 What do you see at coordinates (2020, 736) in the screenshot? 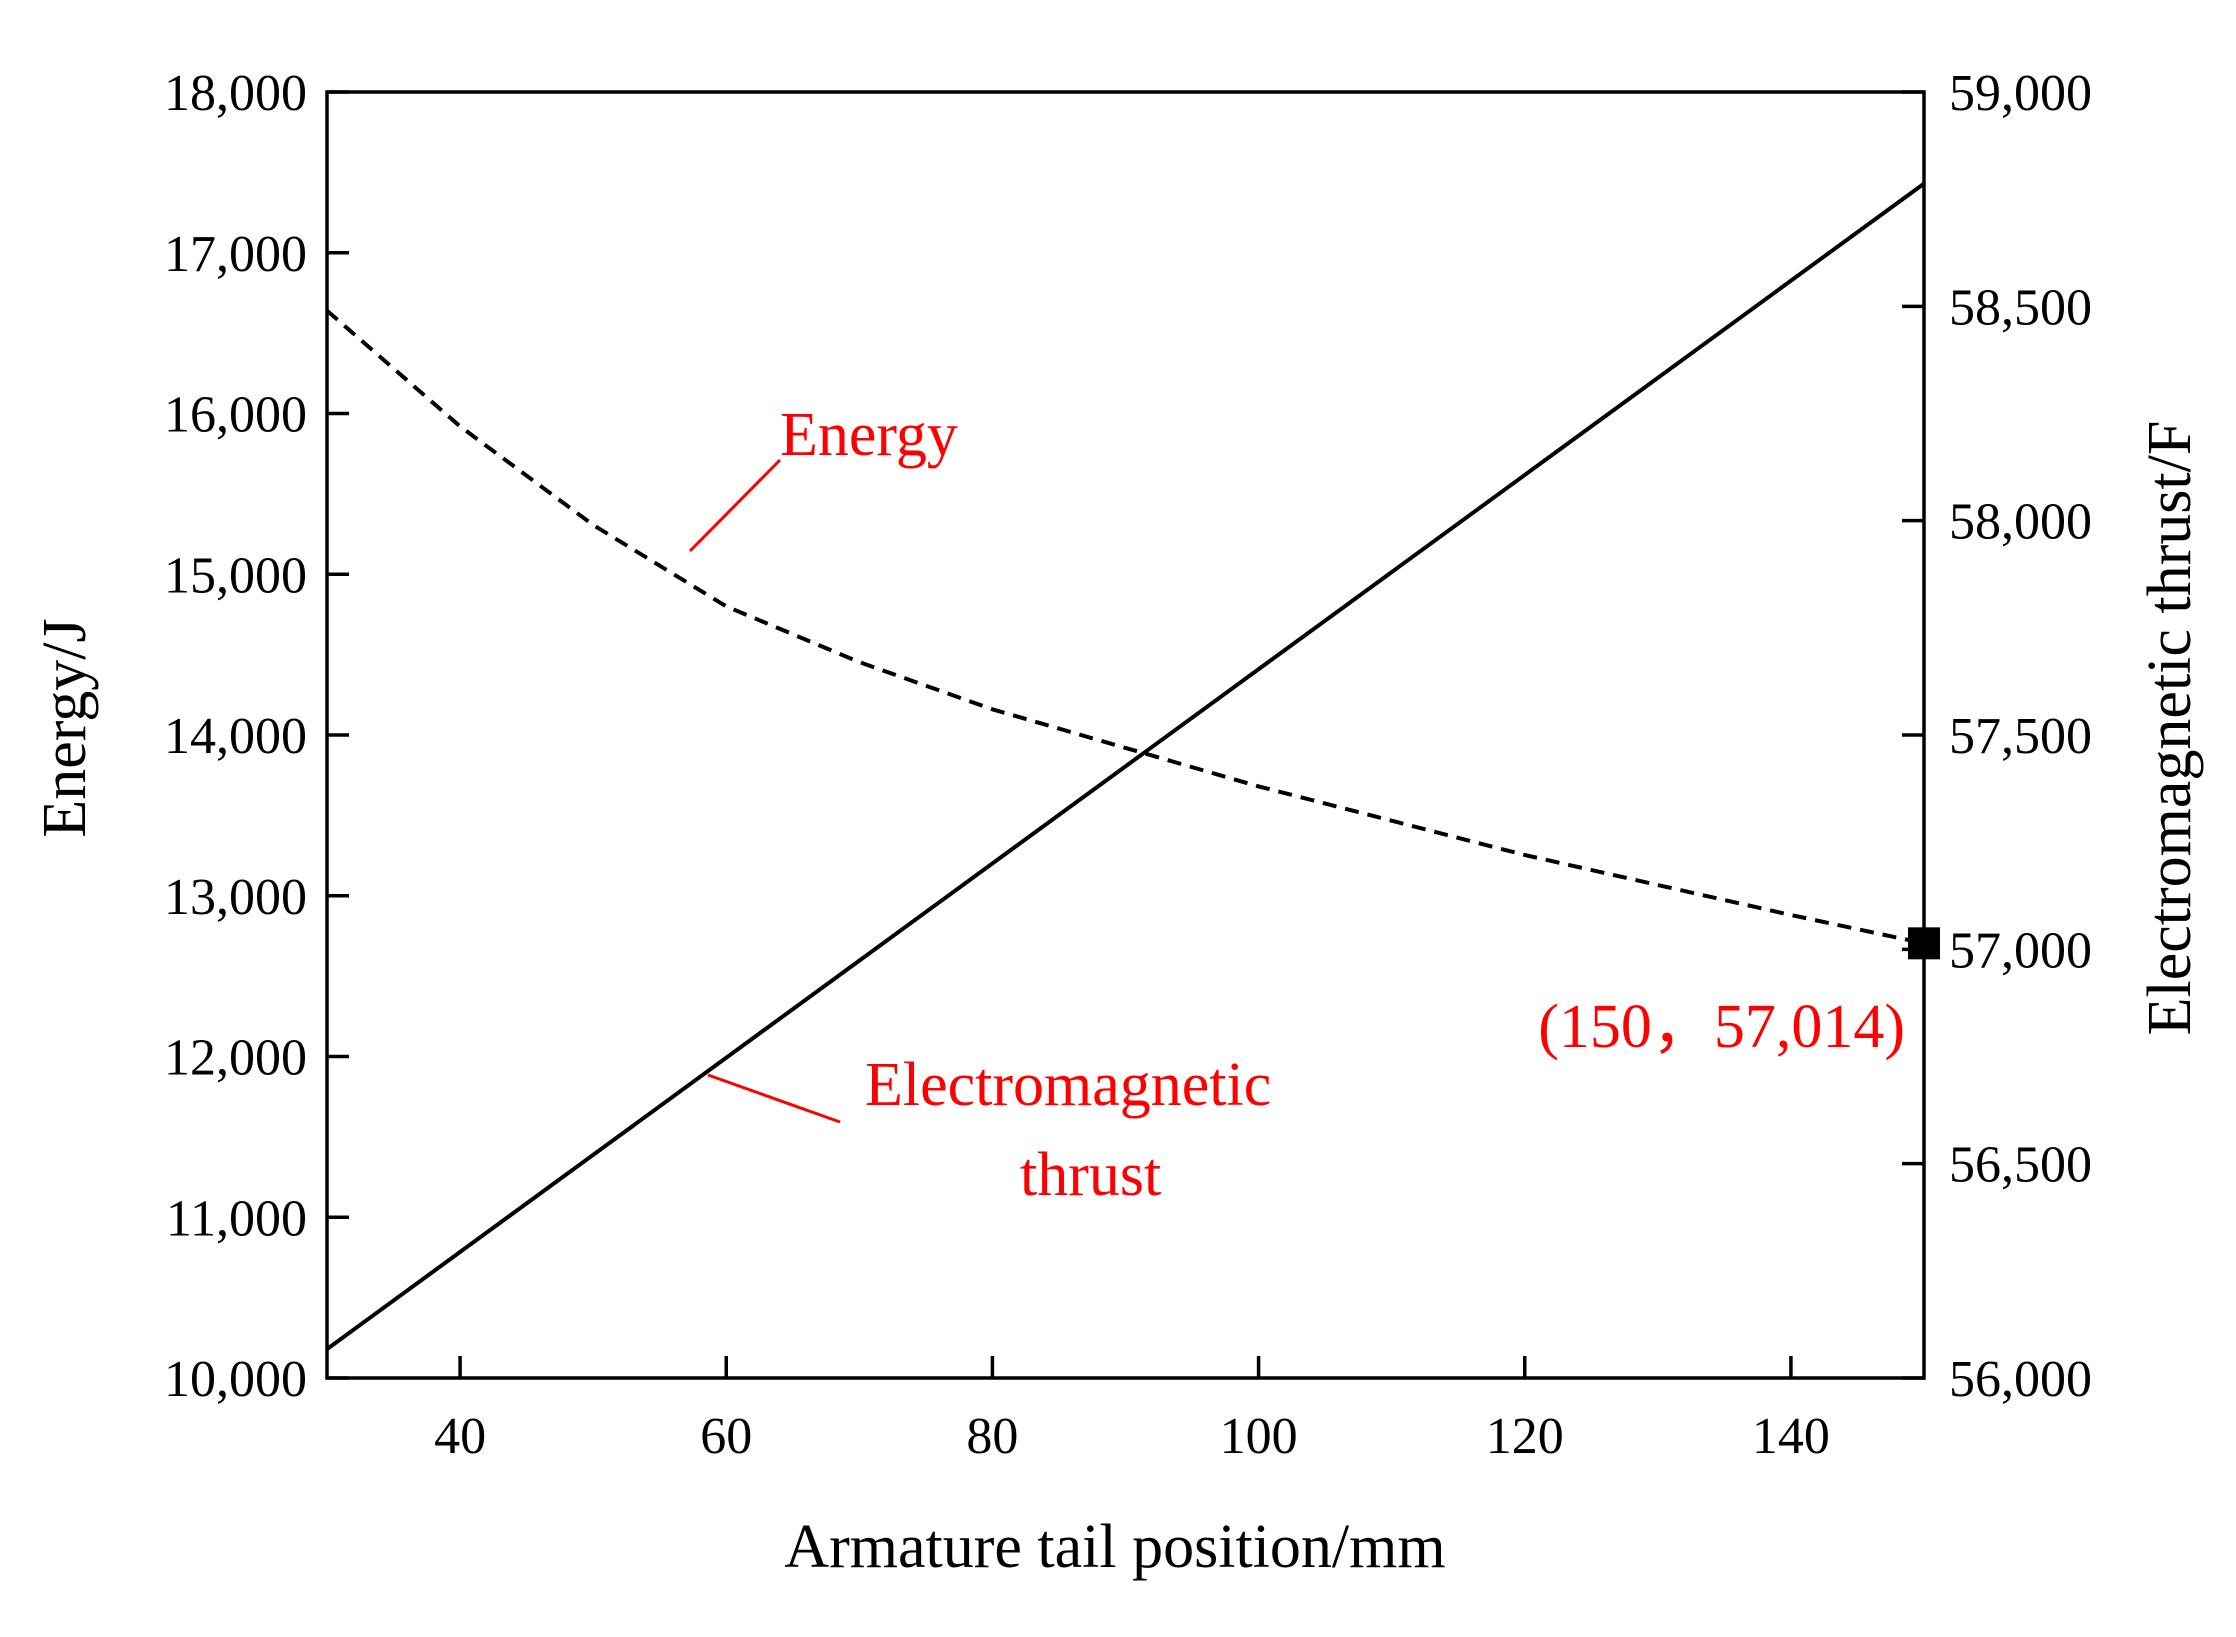
I see `right-tick-label: 57,500` at bounding box center [2020, 736].